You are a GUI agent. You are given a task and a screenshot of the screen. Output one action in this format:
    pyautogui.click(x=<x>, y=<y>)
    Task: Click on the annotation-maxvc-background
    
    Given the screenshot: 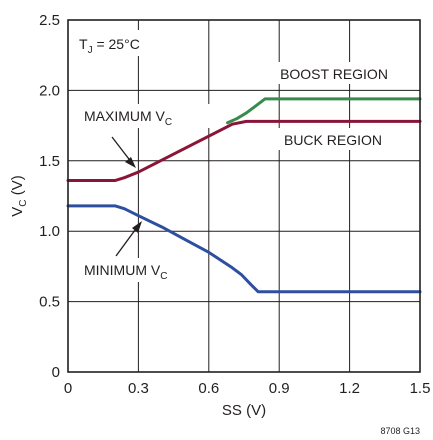 What is the action you would take?
    pyautogui.click(x=146, y=116)
    